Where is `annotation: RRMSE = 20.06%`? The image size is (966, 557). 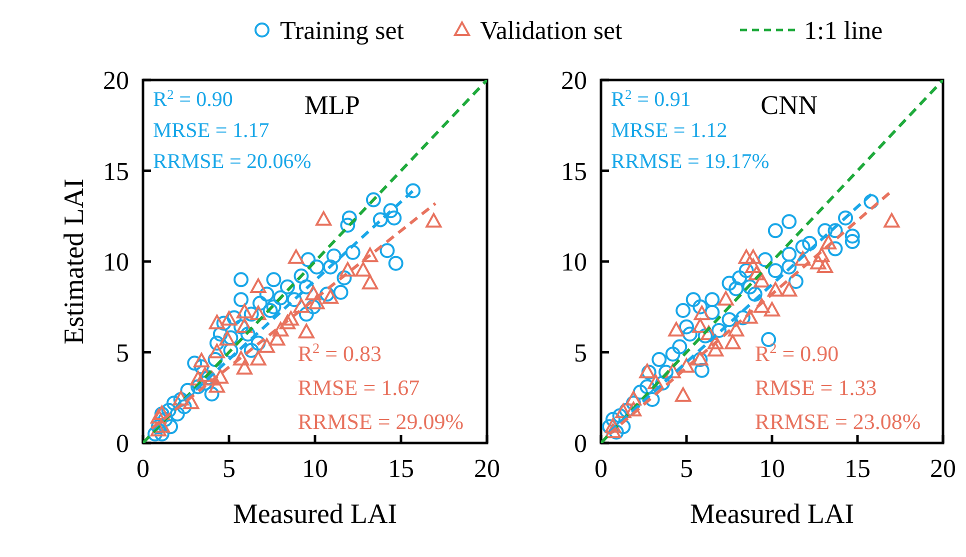 annotation: RRMSE = 20.06% is located at coordinates (232, 161).